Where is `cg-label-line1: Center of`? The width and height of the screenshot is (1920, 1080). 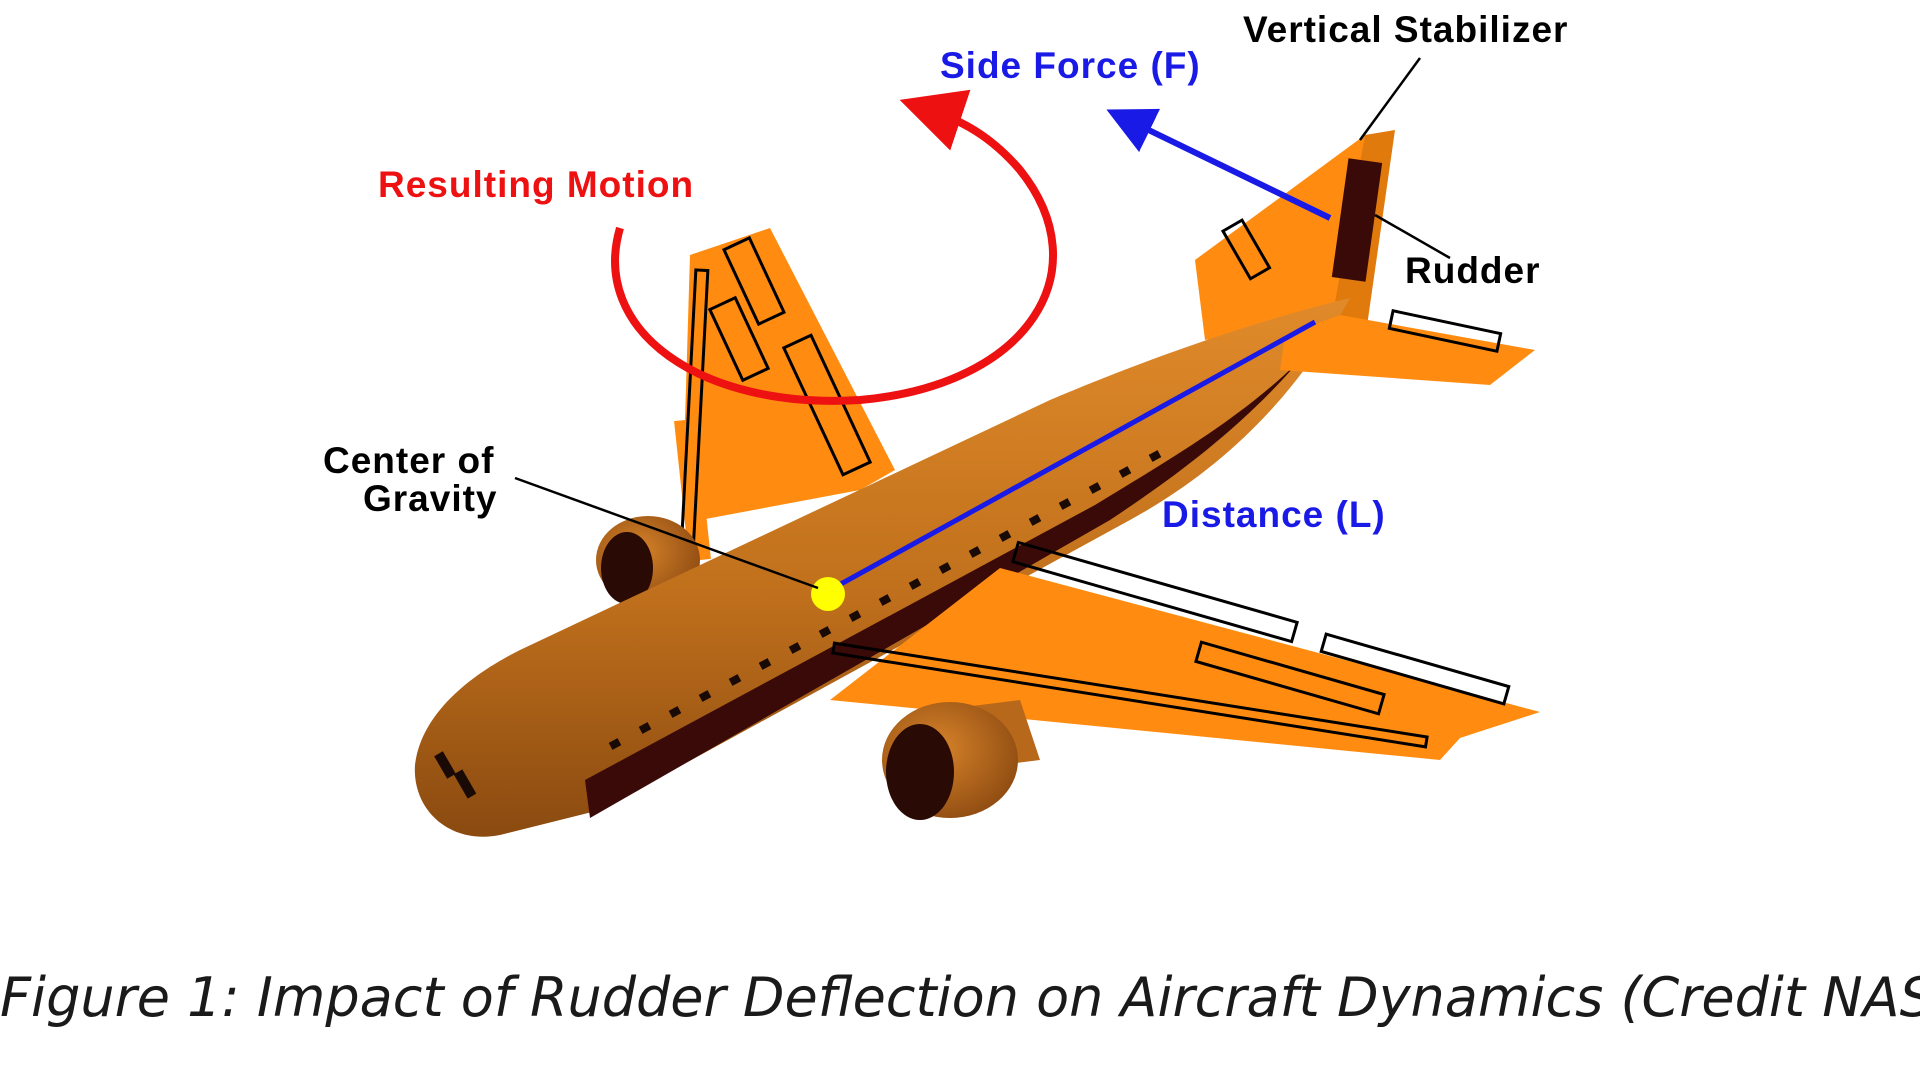
cg-label-line1: Center of is located at coordinates (408, 460).